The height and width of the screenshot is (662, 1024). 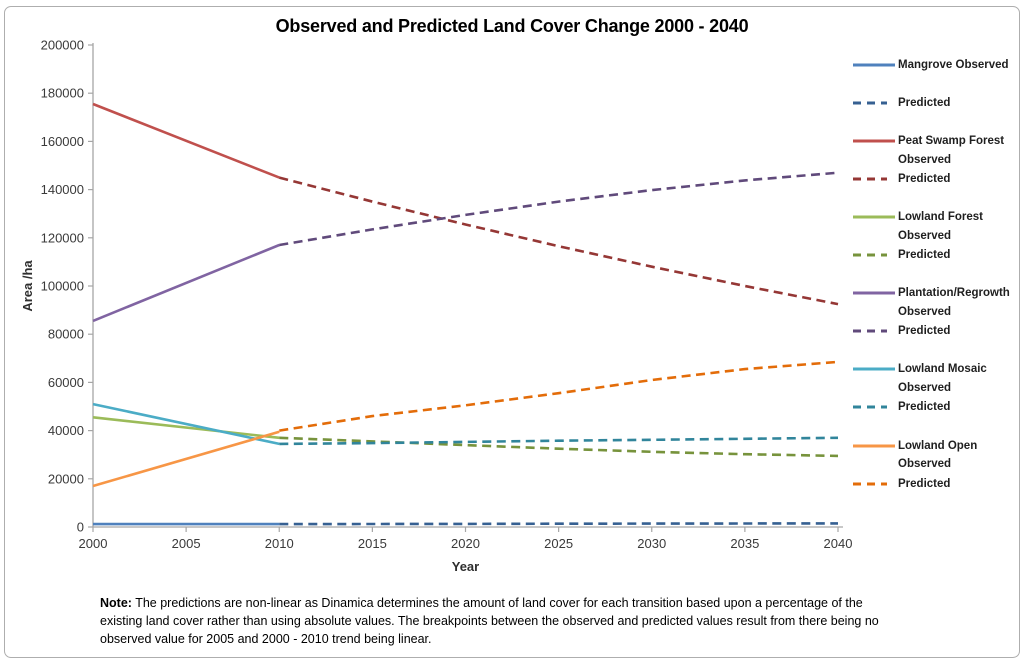 What do you see at coordinates (66, 382) in the screenshot?
I see `y-tick-label: 60000` at bounding box center [66, 382].